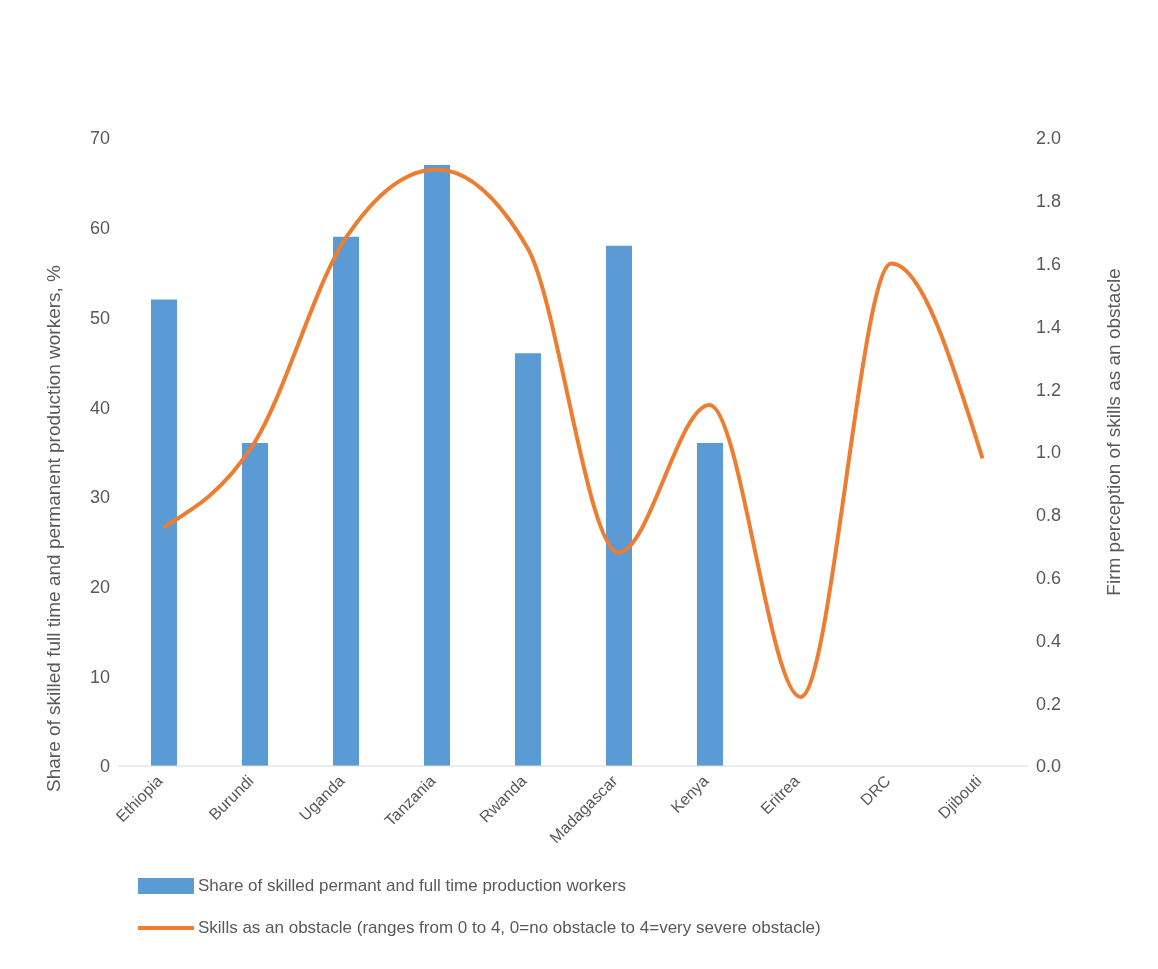 Image resolution: width=1158 pixels, height=969 pixels. I want to click on y-tick-label: 0, so click(104, 766).